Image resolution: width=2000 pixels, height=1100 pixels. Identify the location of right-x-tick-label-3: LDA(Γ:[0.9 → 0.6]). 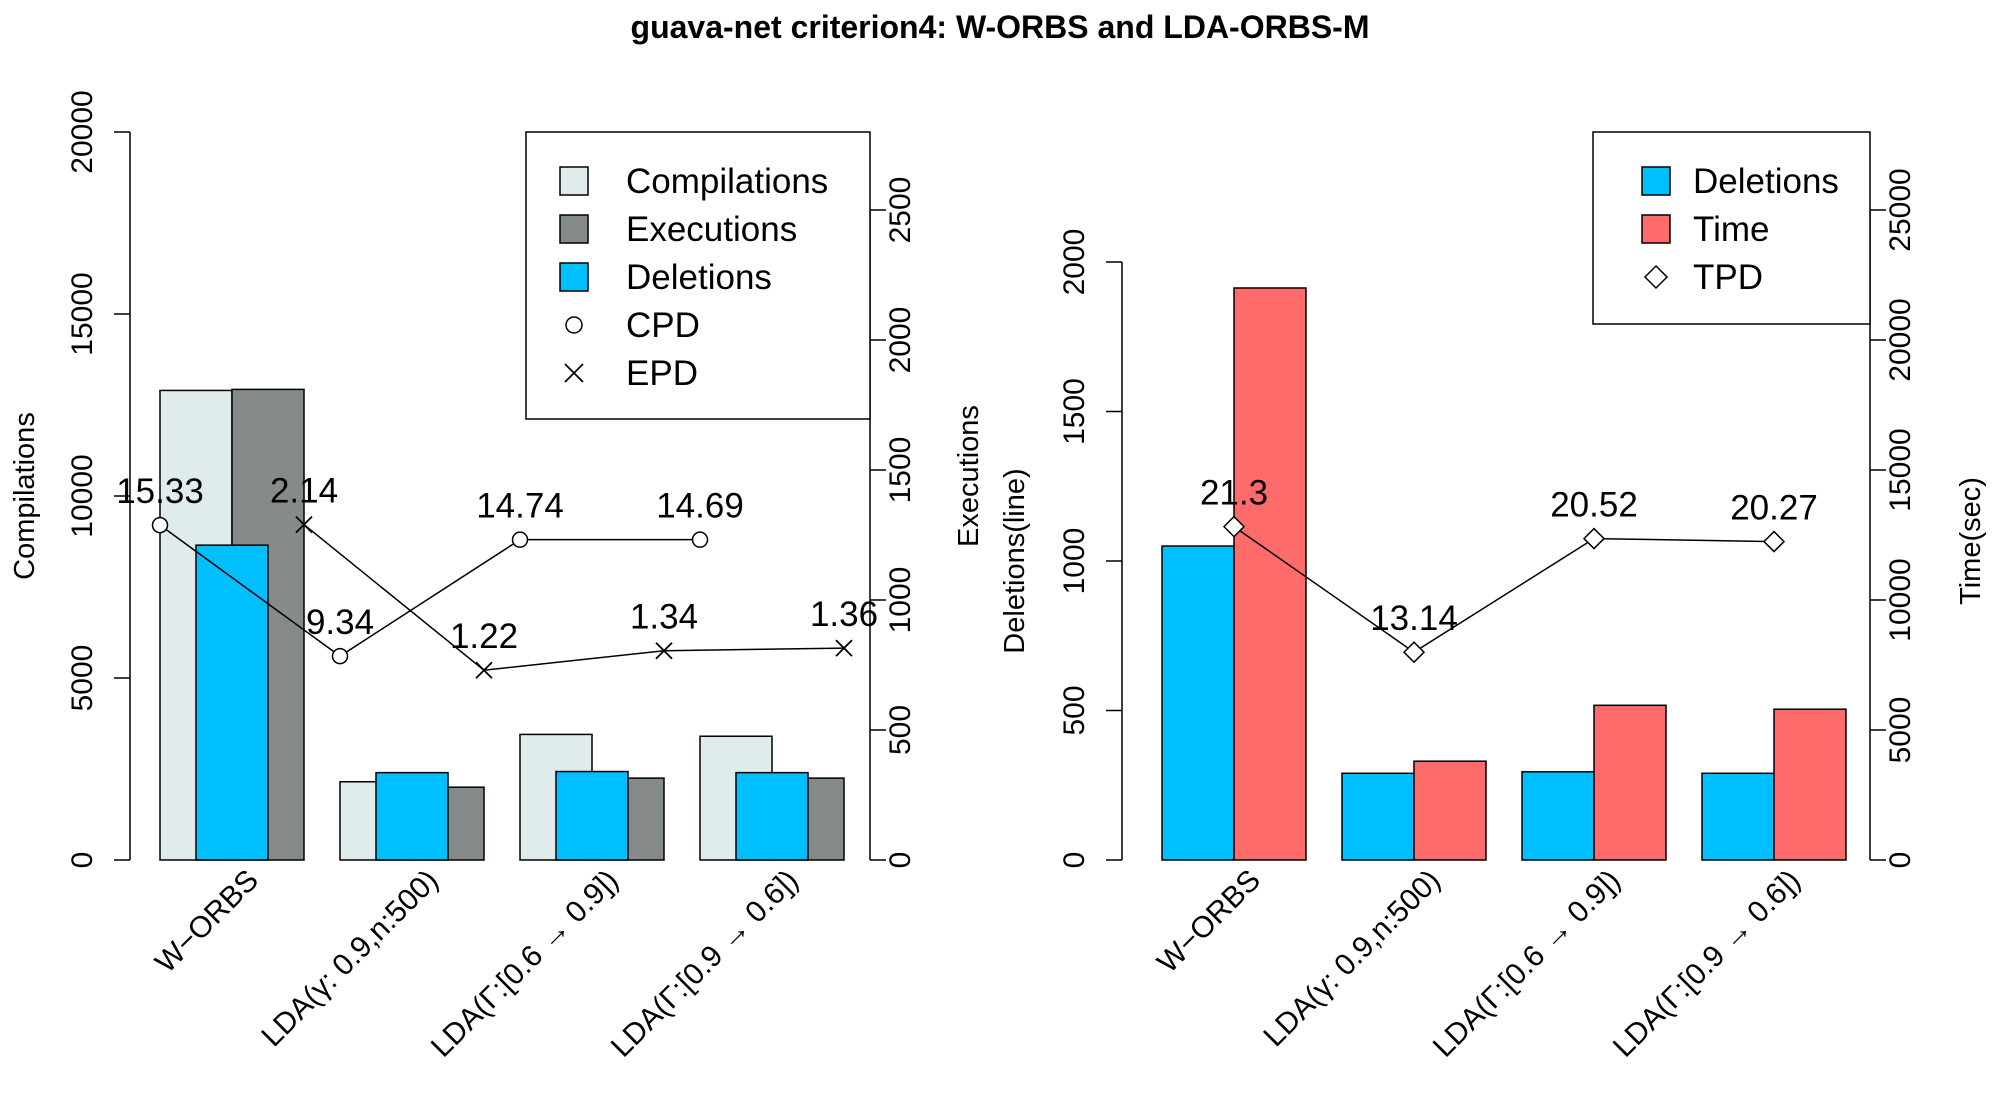
(1707, 964).